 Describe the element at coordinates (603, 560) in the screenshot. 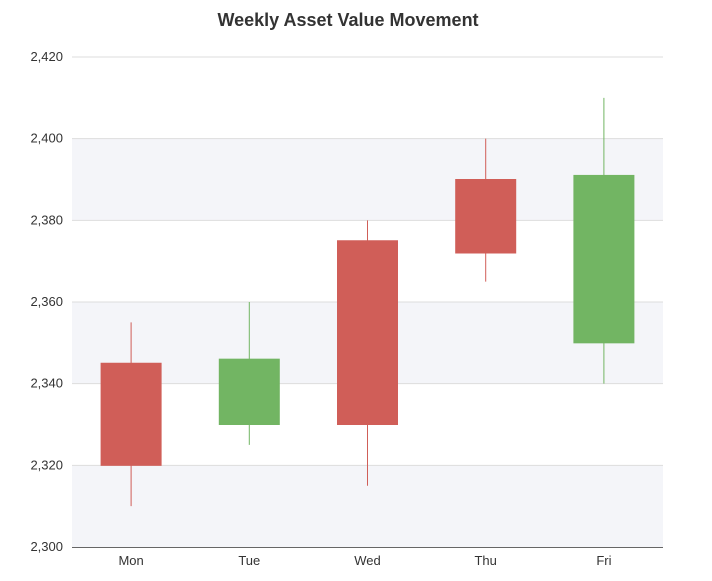

I see `x-tick-label: Fri` at that location.